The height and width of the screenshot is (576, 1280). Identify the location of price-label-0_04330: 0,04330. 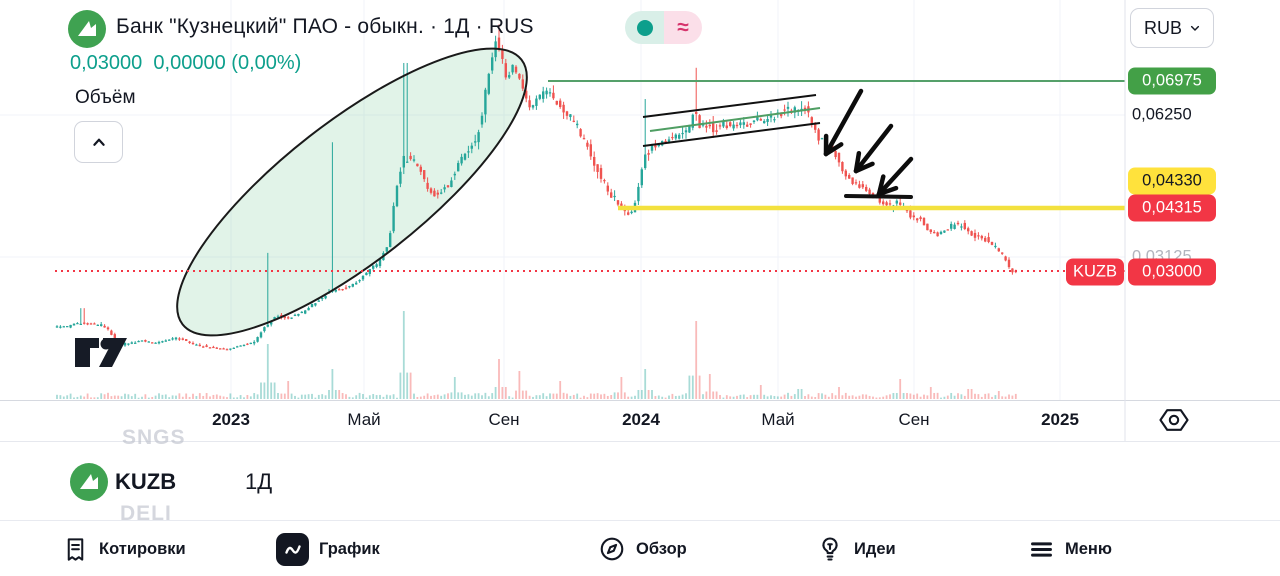
(1172, 181).